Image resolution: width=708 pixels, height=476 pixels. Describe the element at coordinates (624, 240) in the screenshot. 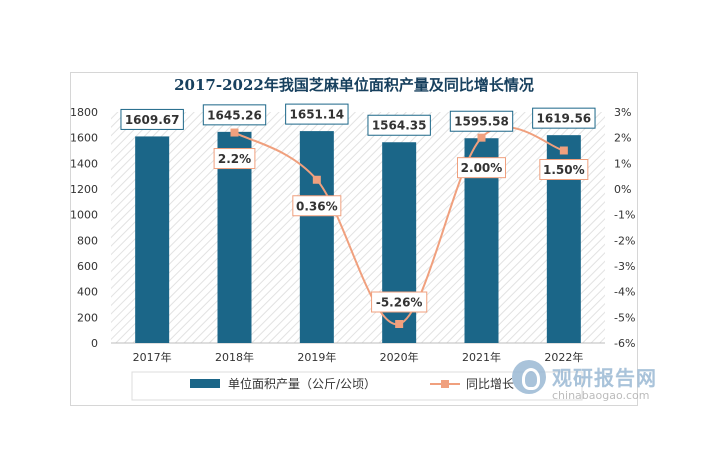

I see `y-right-tick-label: -2%` at that location.